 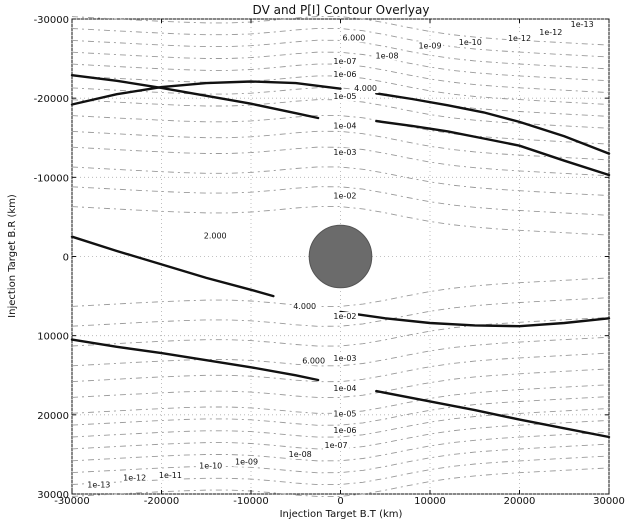 I want to click on central-body, so click(x=340, y=256).